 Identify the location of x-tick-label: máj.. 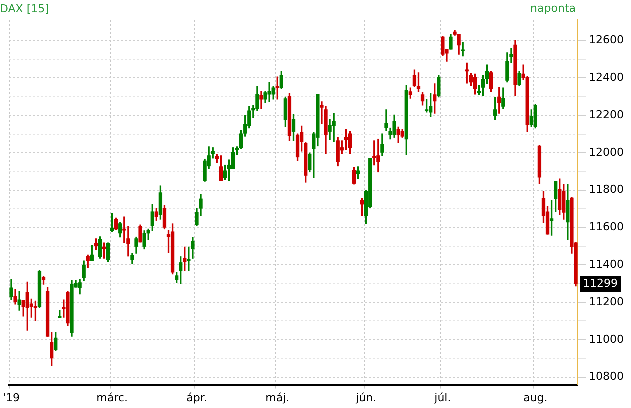
(278, 397).